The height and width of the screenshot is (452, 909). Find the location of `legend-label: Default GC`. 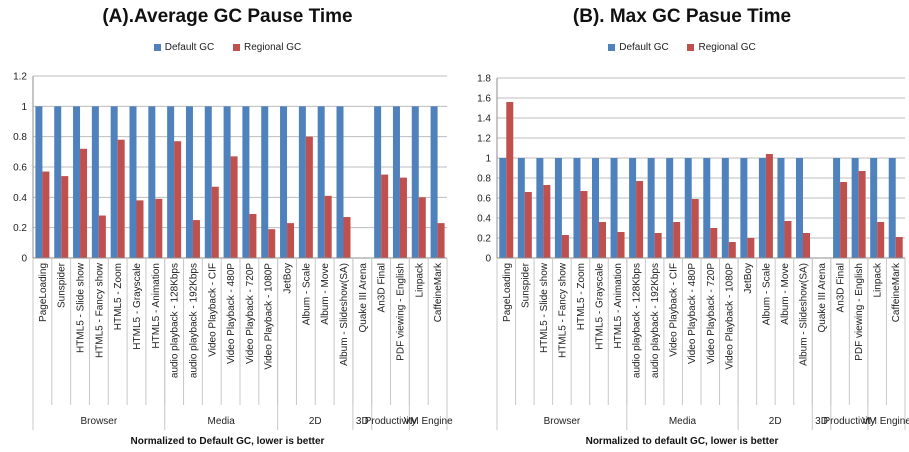

legend-label: Default GC is located at coordinates (644, 47).